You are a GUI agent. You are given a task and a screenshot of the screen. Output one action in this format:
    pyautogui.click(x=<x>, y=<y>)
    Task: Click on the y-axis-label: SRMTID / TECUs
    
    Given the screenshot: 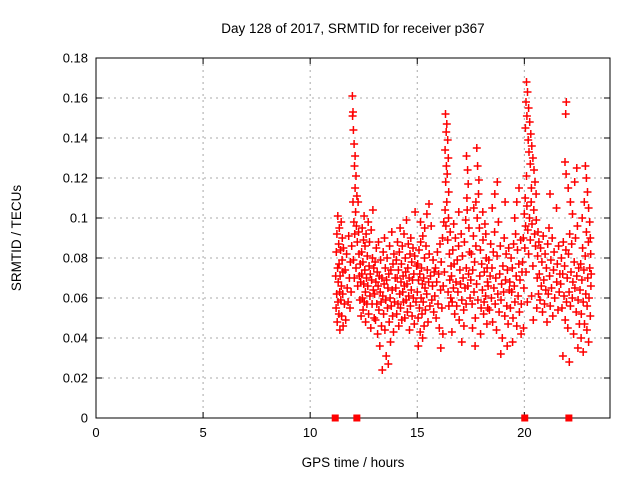 What is the action you would take?
    pyautogui.click(x=16, y=238)
    